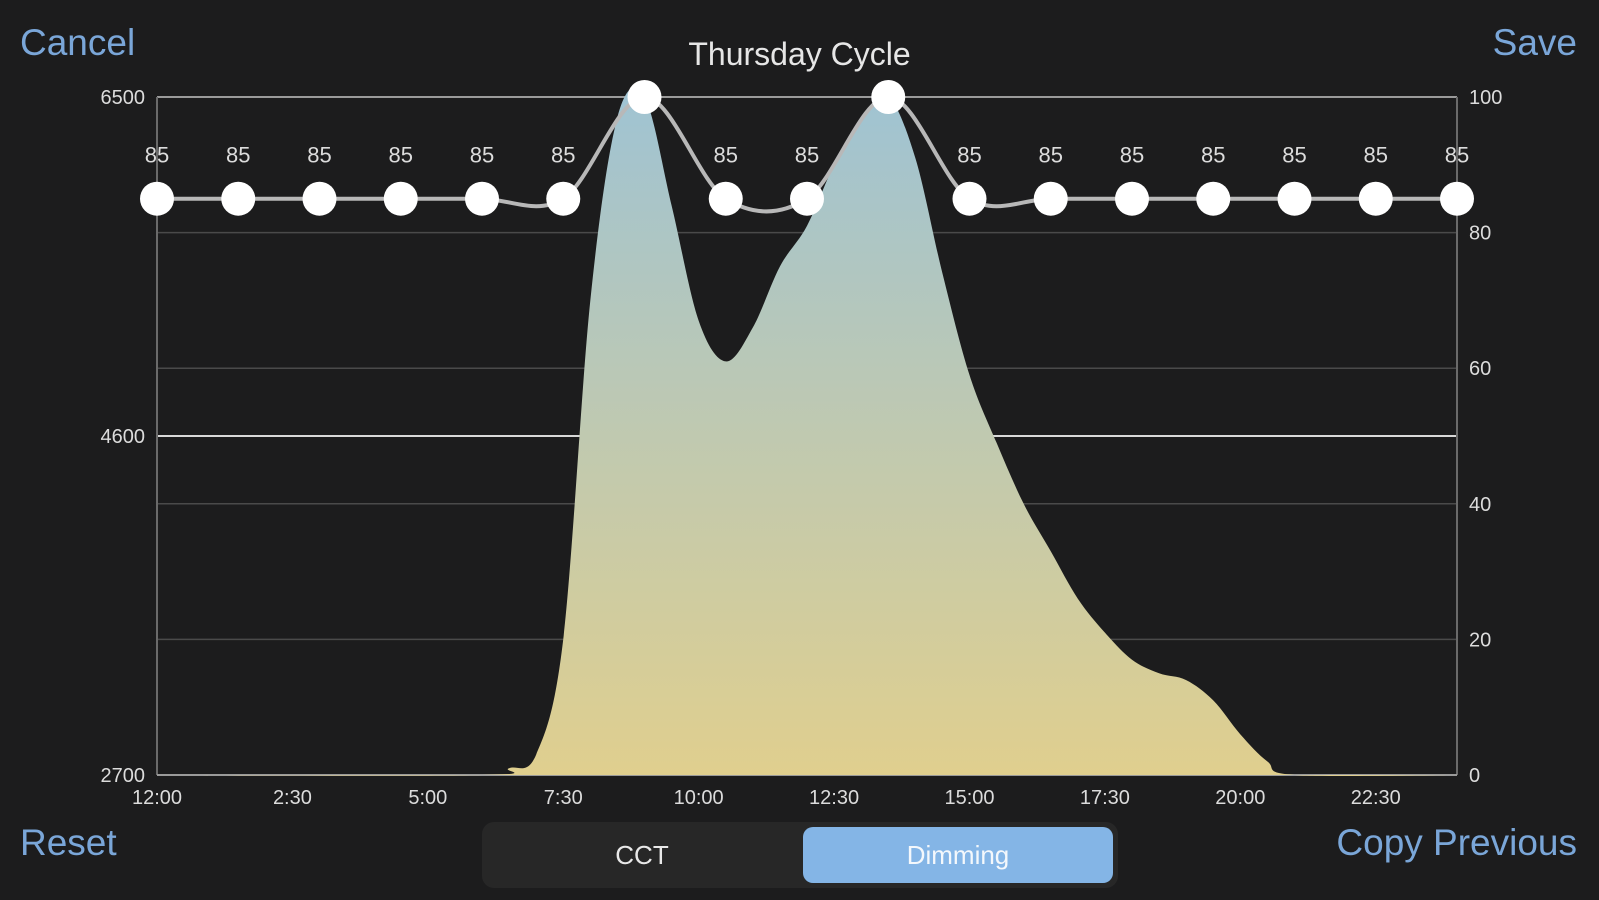 Image resolution: width=1599 pixels, height=900 pixels. I want to click on left-tick-label: 2700, so click(123, 776).